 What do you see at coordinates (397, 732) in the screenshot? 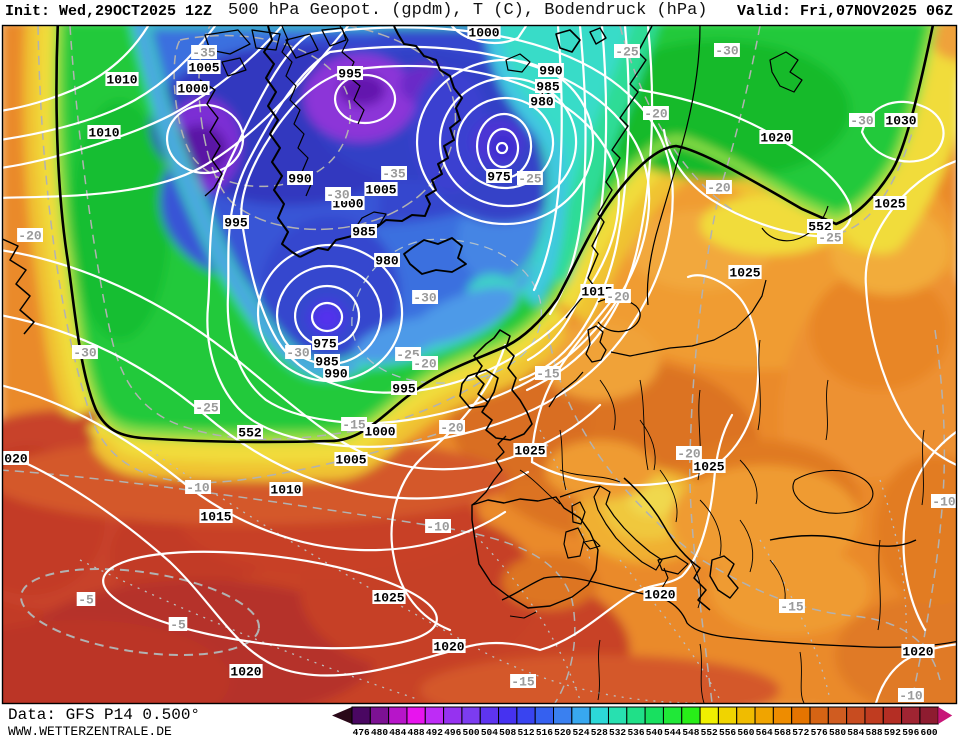
I see `svg-text: 484` at bounding box center [397, 732].